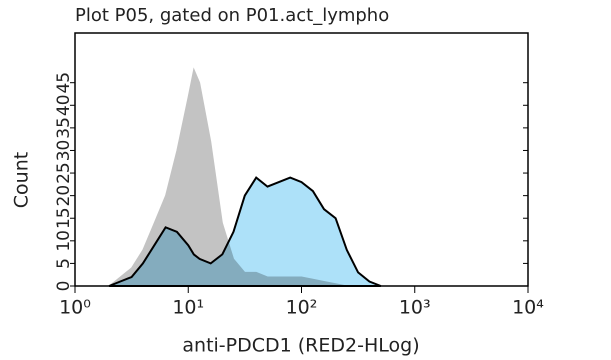  Describe the element at coordinates (245, 231) in the screenshot. I see `sample-histogram` at that location.